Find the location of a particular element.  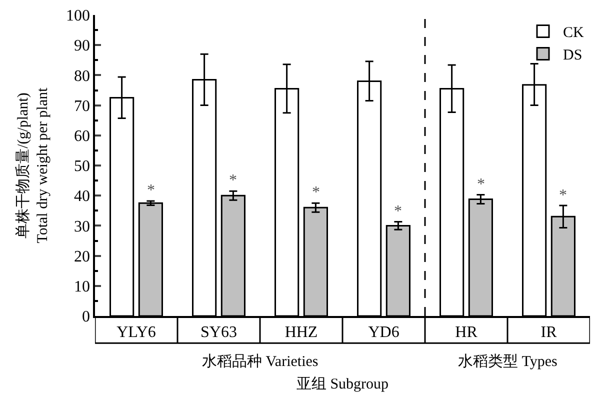

y-tick-label: 70 is located at coordinates (82, 106).